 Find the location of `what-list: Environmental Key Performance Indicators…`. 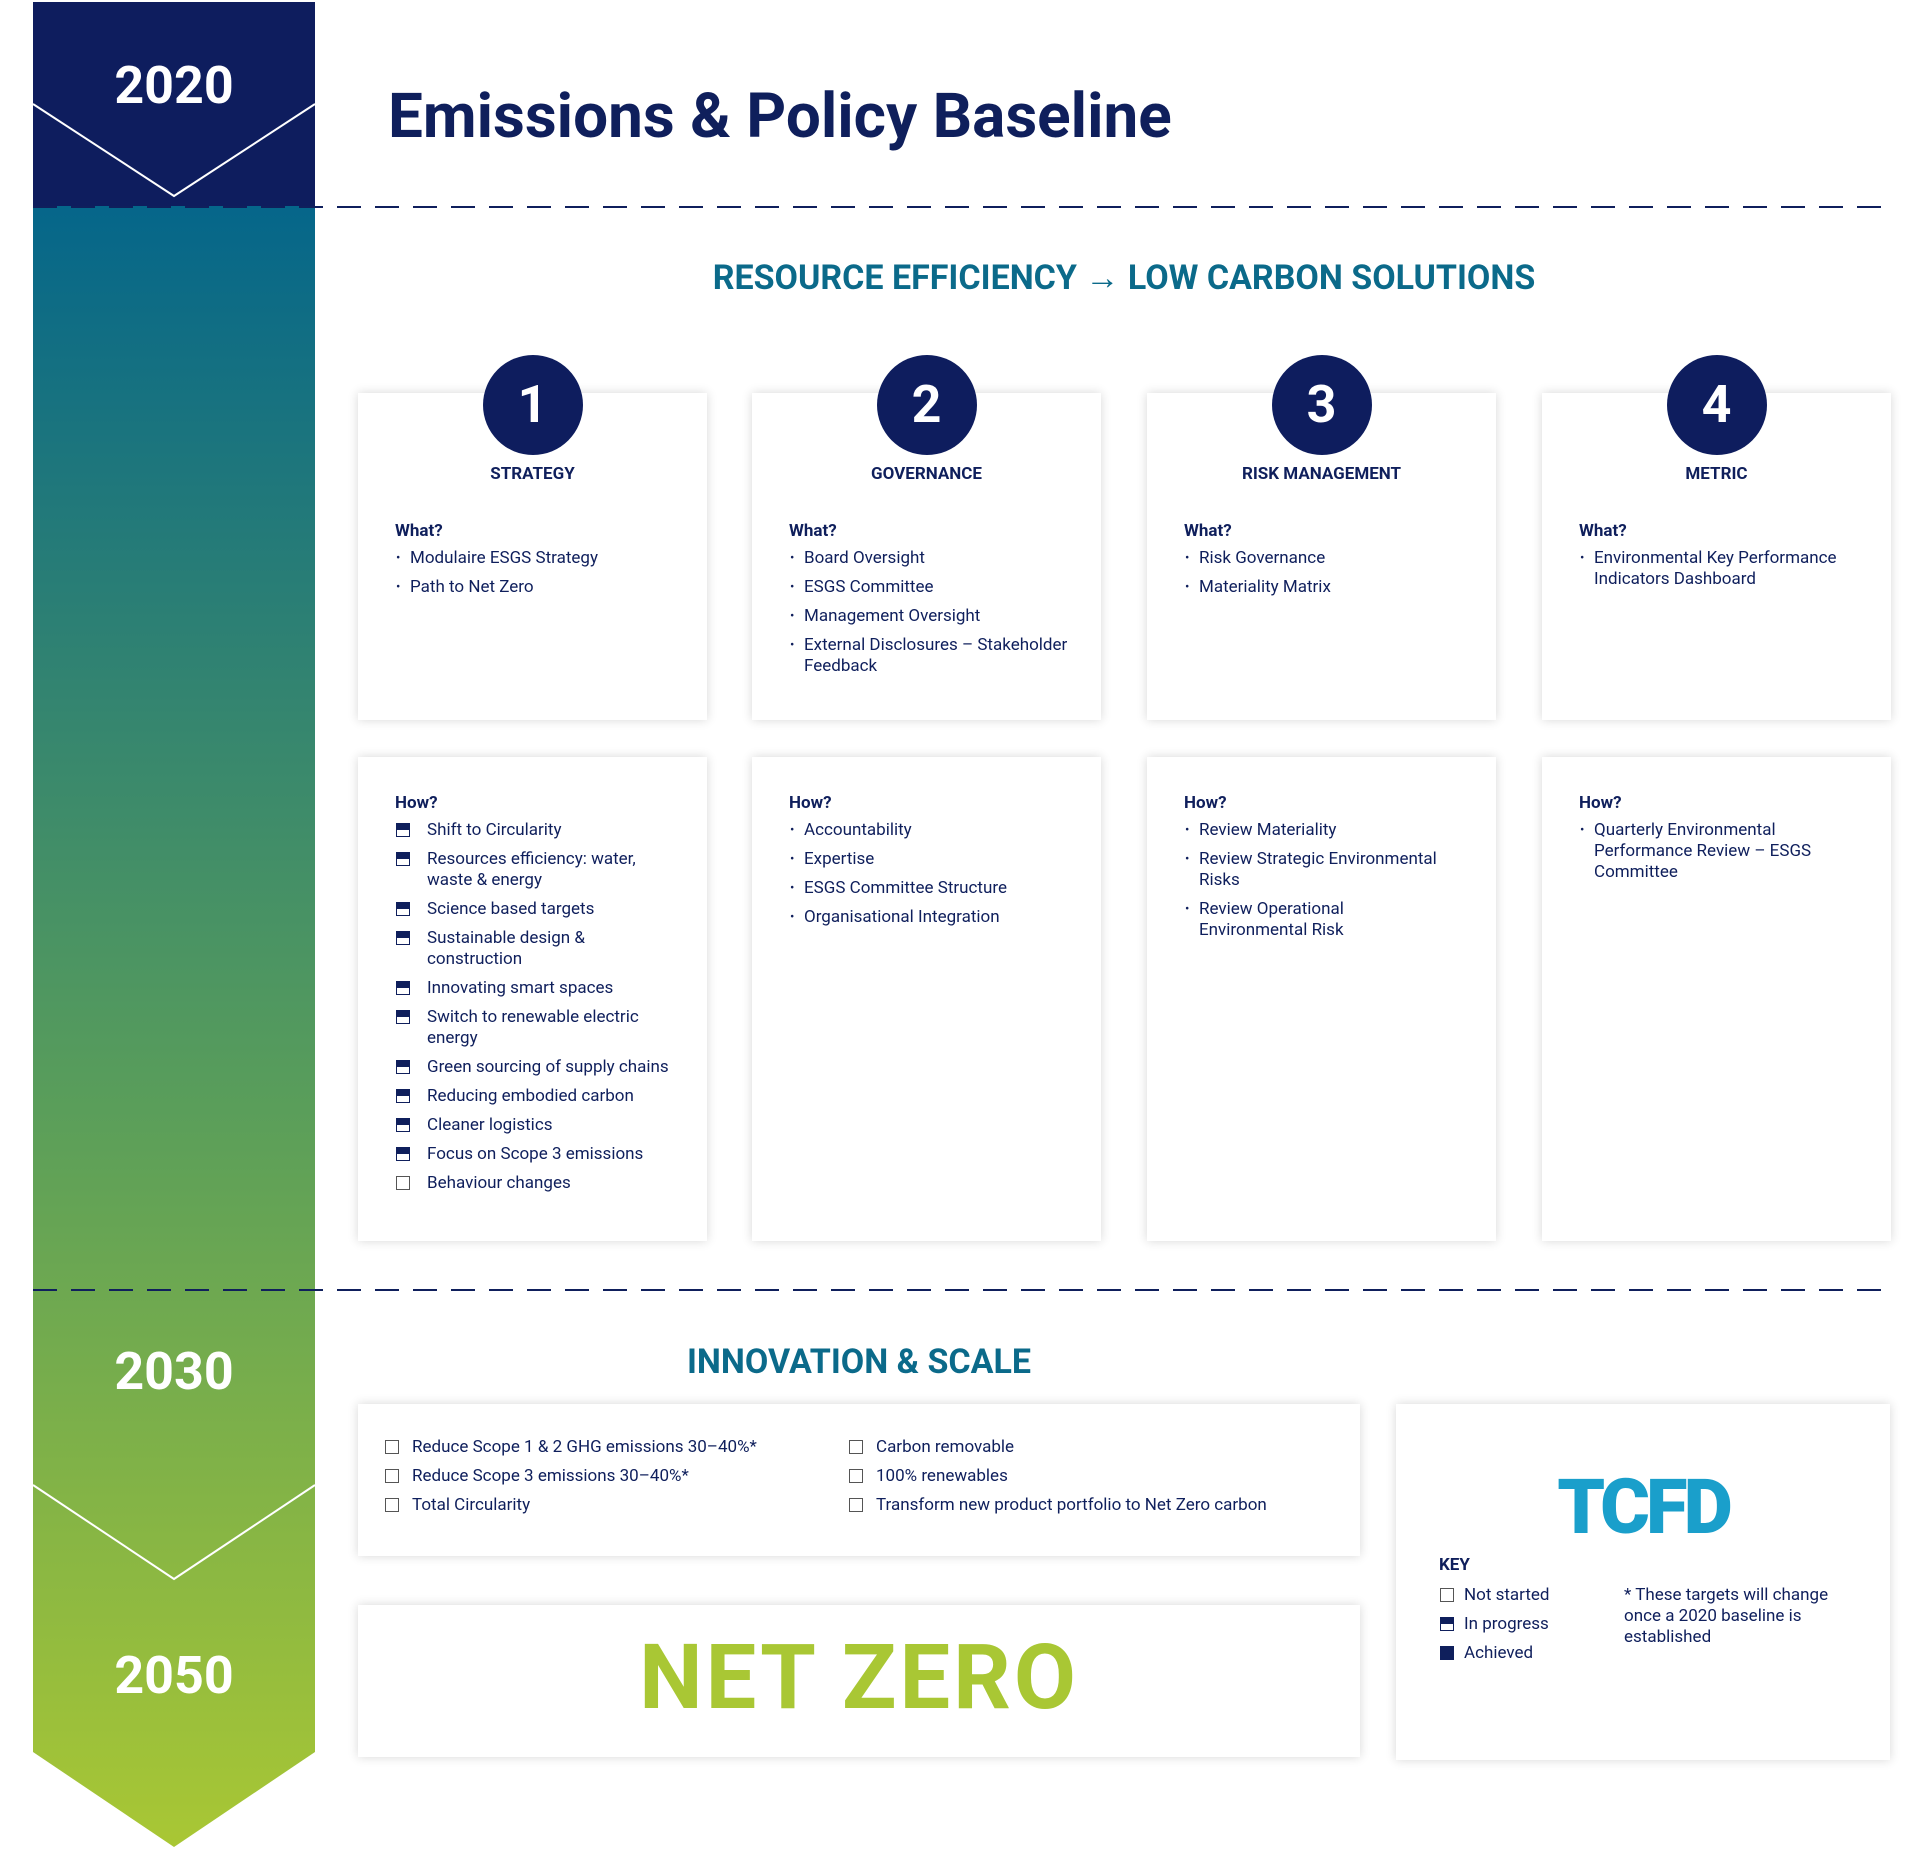

what-list: Environmental Key Performance Indicators… is located at coordinates (1721, 573).